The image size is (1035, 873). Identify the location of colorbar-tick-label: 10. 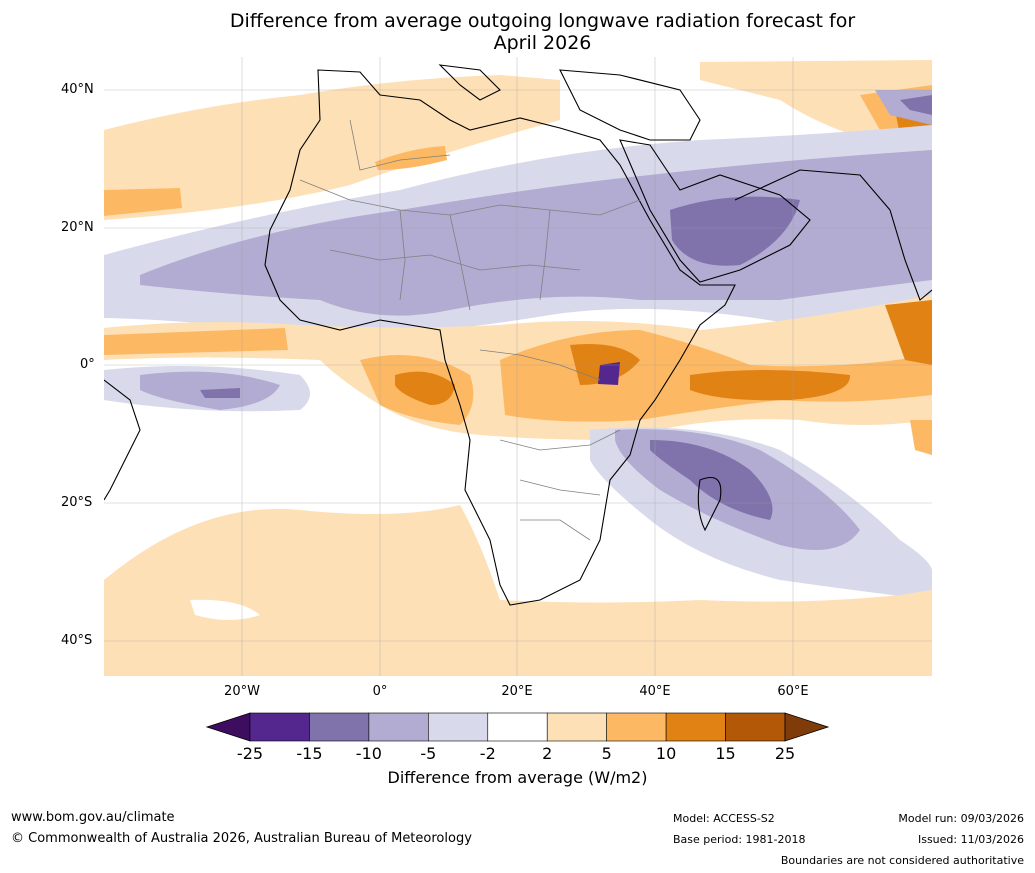
(666, 753).